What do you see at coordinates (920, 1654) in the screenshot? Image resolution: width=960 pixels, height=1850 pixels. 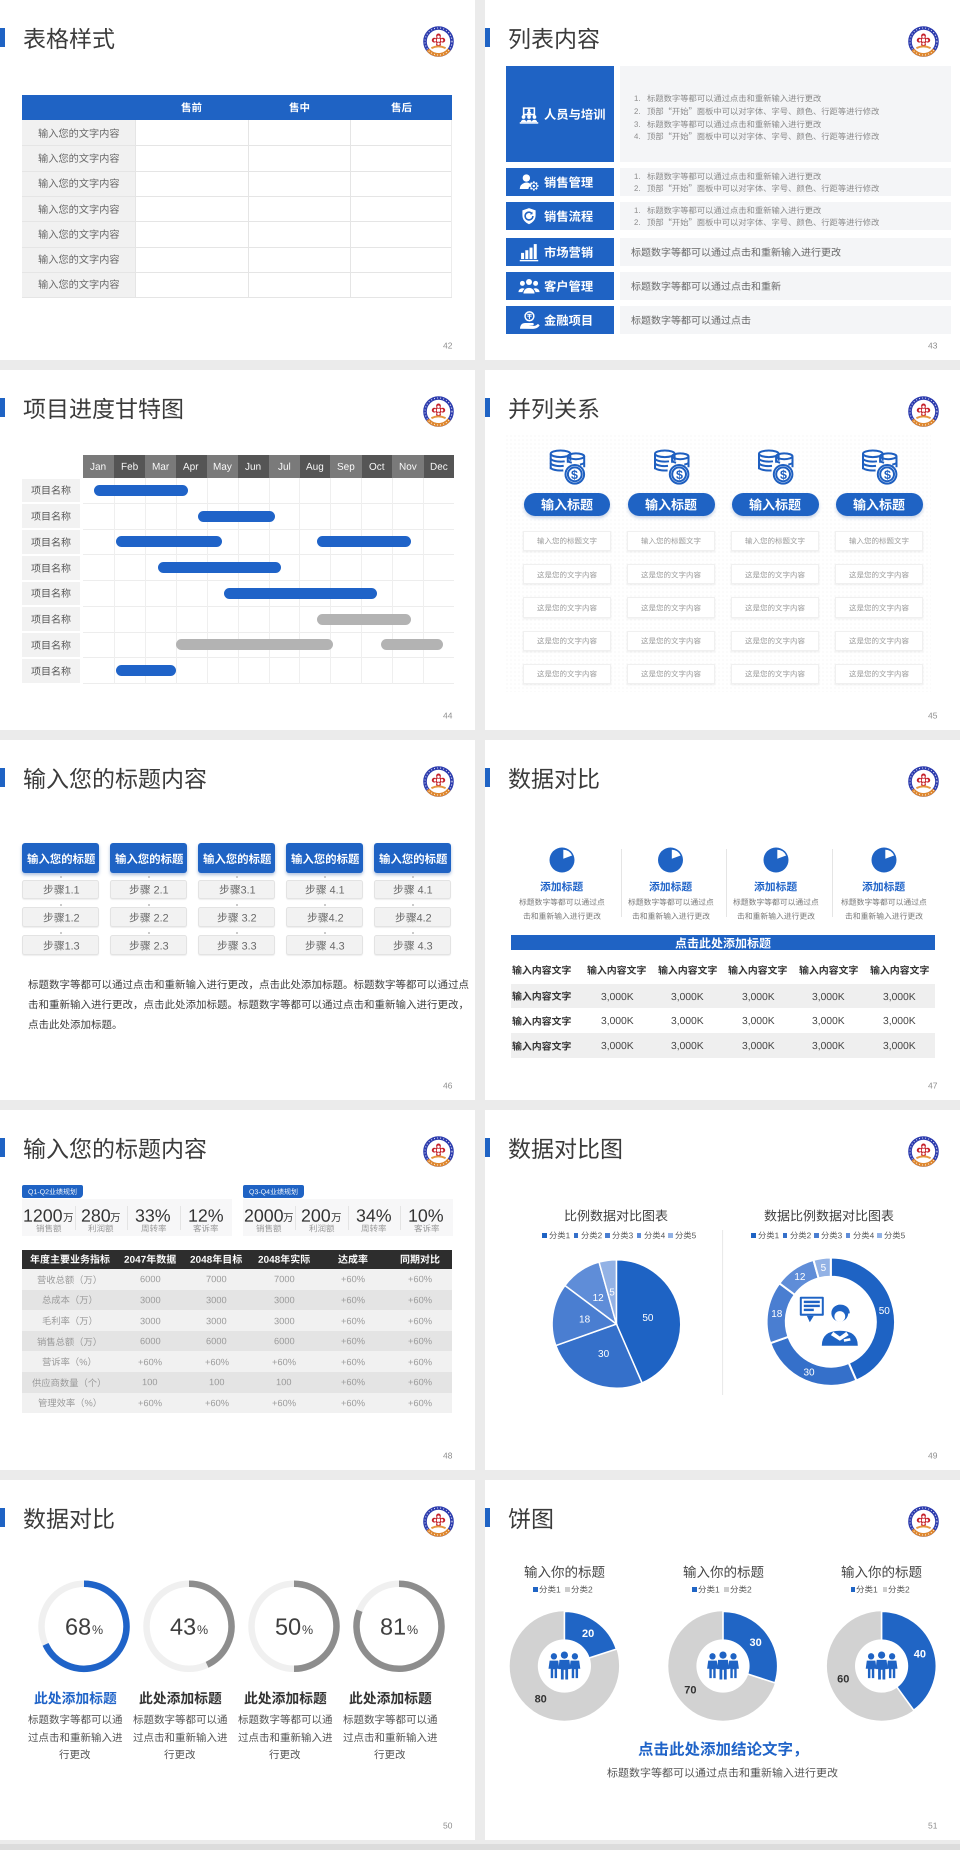 I see `svg-text: 40` at bounding box center [920, 1654].